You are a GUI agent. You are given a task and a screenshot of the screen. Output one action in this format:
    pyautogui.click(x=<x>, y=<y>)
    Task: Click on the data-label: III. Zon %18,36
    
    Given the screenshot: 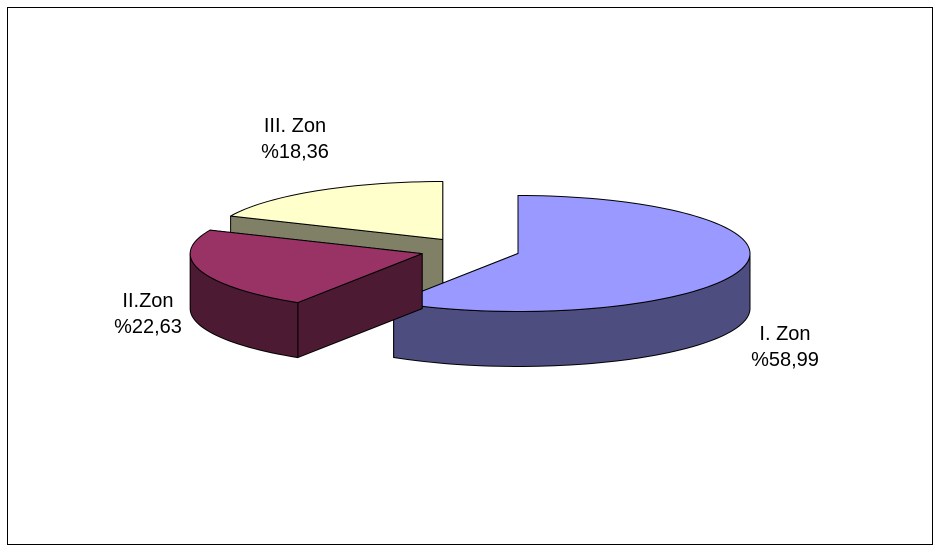 What is the action you would take?
    pyautogui.click(x=295, y=139)
    